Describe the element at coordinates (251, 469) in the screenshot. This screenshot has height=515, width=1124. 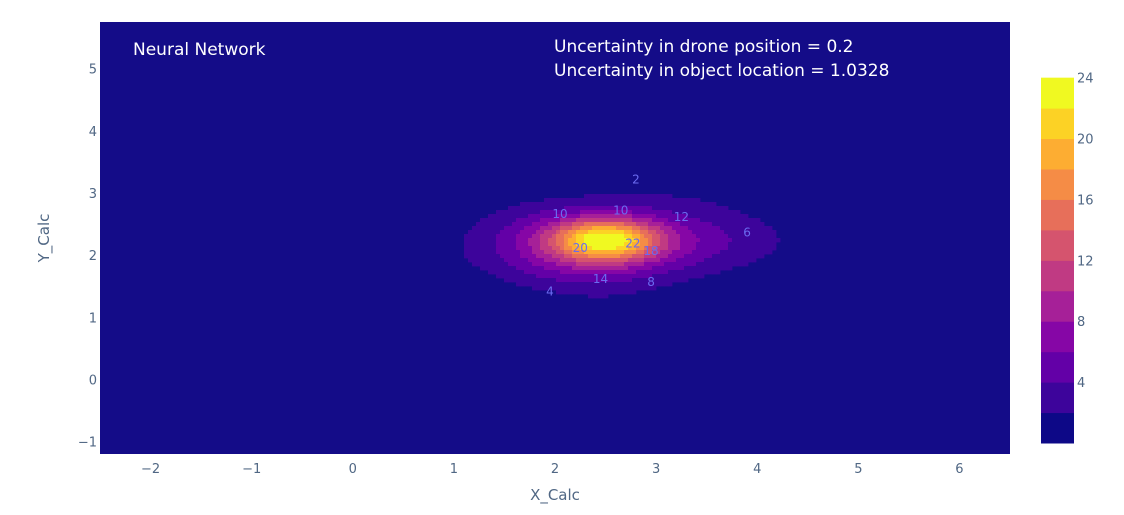
I see `x-tick-label: −1` at that location.